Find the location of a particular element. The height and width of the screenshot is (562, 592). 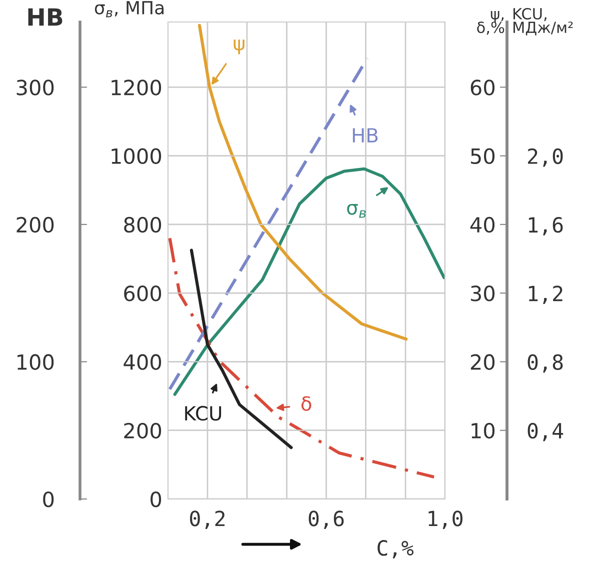

y-tick-label: 0 is located at coordinates (156, 499).